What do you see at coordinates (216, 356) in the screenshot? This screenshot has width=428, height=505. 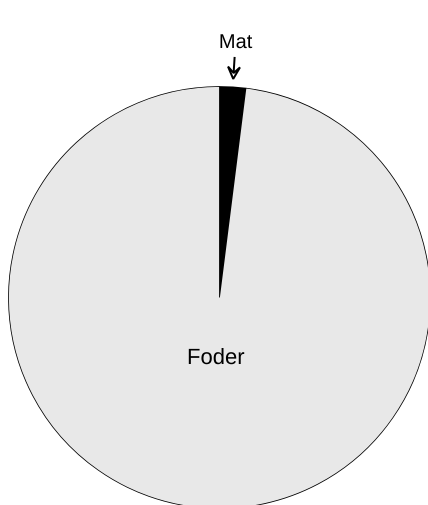 I see `slice-label: Foder` at bounding box center [216, 356].